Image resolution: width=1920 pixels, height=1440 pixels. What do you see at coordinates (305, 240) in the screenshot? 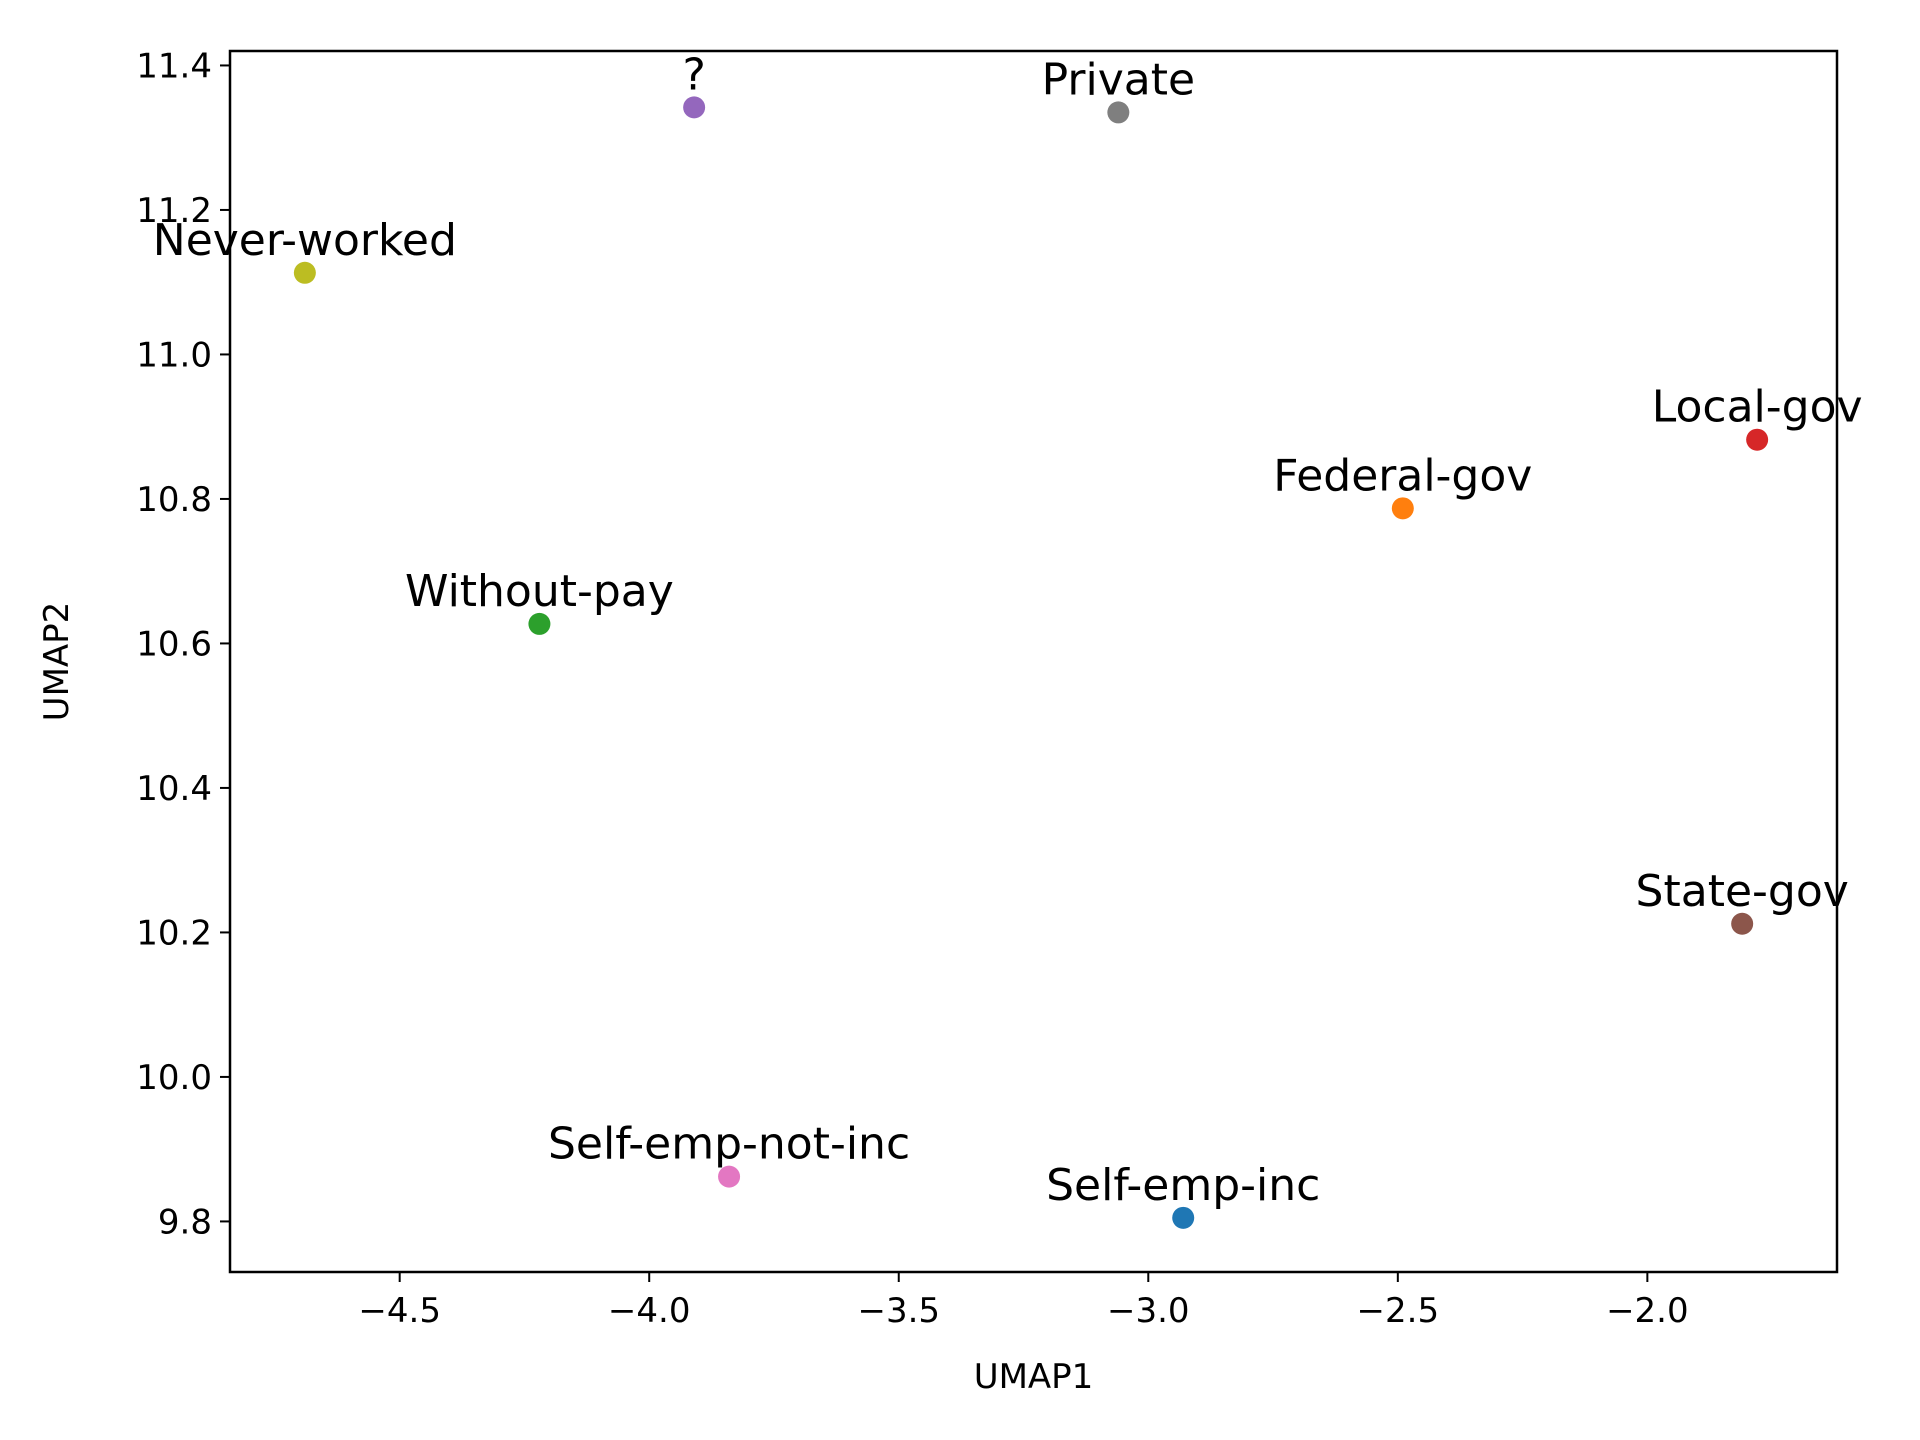
I see `point-label: Never-worked` at bounding box center [305, 240].